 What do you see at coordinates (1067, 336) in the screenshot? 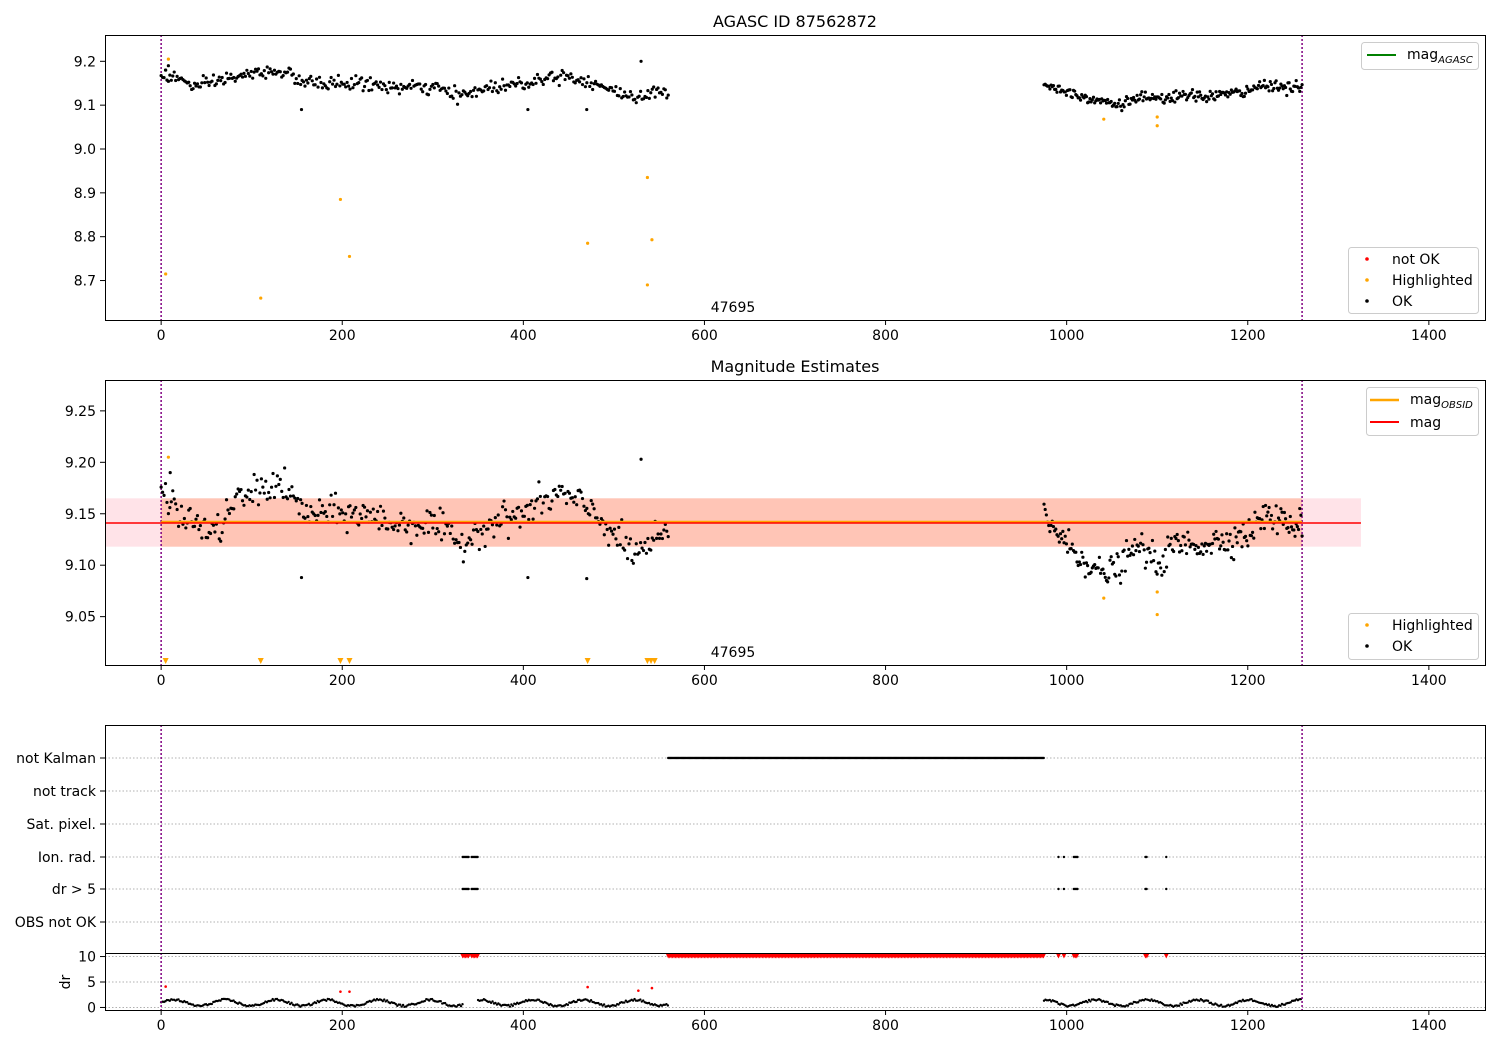
I see `x-tick-label: 1000` at bounding box center [1067, 336].